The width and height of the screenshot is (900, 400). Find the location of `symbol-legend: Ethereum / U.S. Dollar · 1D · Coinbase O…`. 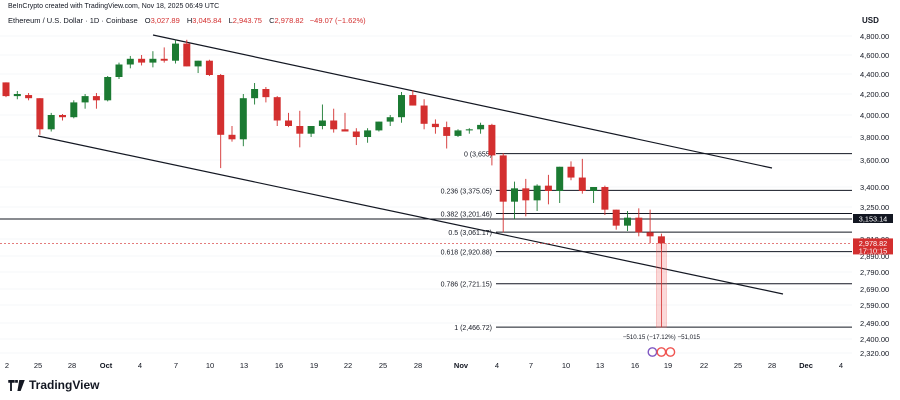

symbol-legend: Ethereum / U.S. Dollar · 1D · Coinbase O… is located at coordinates (187, 20).